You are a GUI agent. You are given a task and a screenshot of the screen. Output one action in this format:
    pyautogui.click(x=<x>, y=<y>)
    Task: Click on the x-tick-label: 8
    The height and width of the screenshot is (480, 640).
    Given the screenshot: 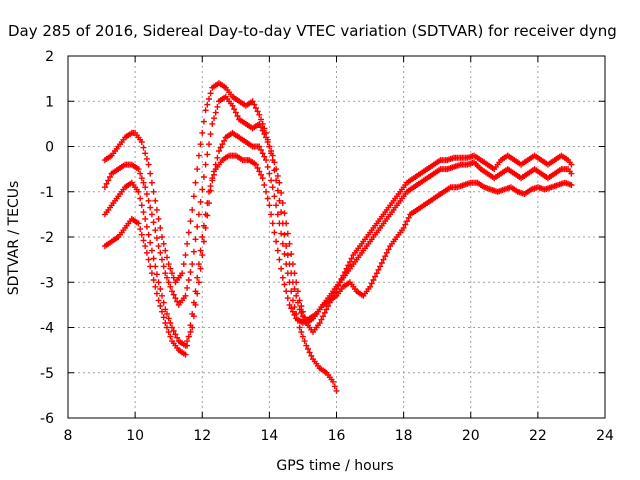 What is the action you would take?
    pyautogui.click(x=68, y=436)
    